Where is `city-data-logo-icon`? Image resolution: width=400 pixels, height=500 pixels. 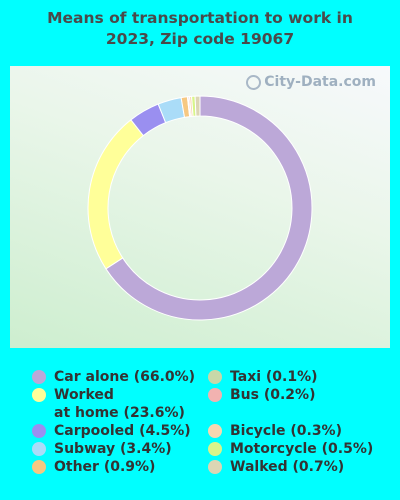
city-data-logo-icon is located at coordinates (254, 82).